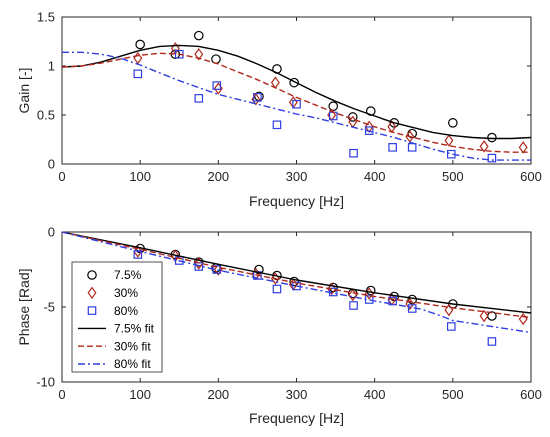 The width and height of the screenshot is (550, 437). What do you see at coordinates (45, 382) in the screenshot?
I see `phase-ytick-label: -10` at bounding box center [45, 382].